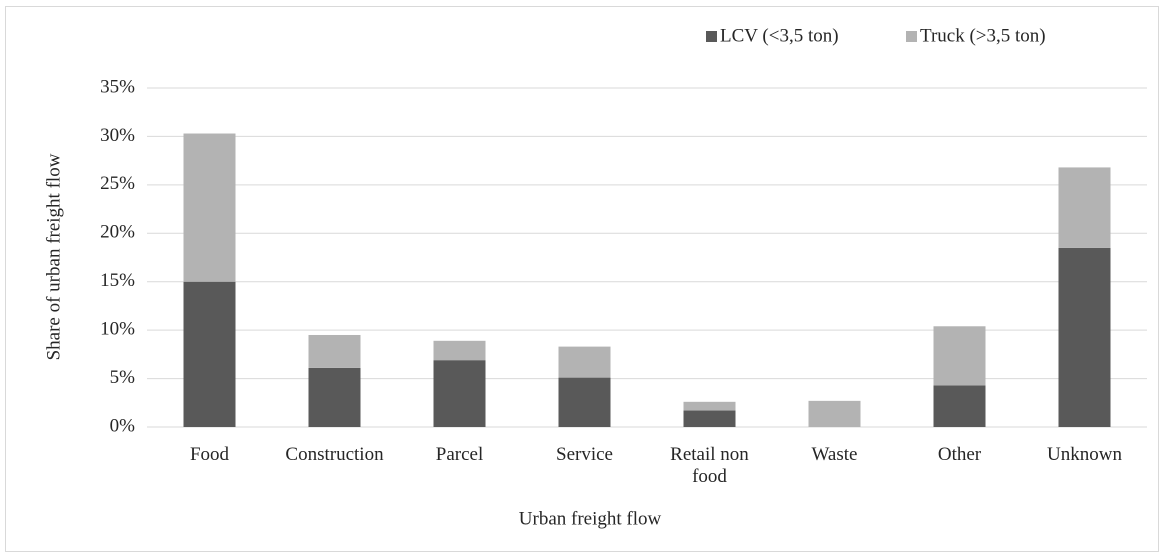  Describe the element at coordinates (1084, 454) in the screenshot. I see `x-tick-label: Unknown` at that location.